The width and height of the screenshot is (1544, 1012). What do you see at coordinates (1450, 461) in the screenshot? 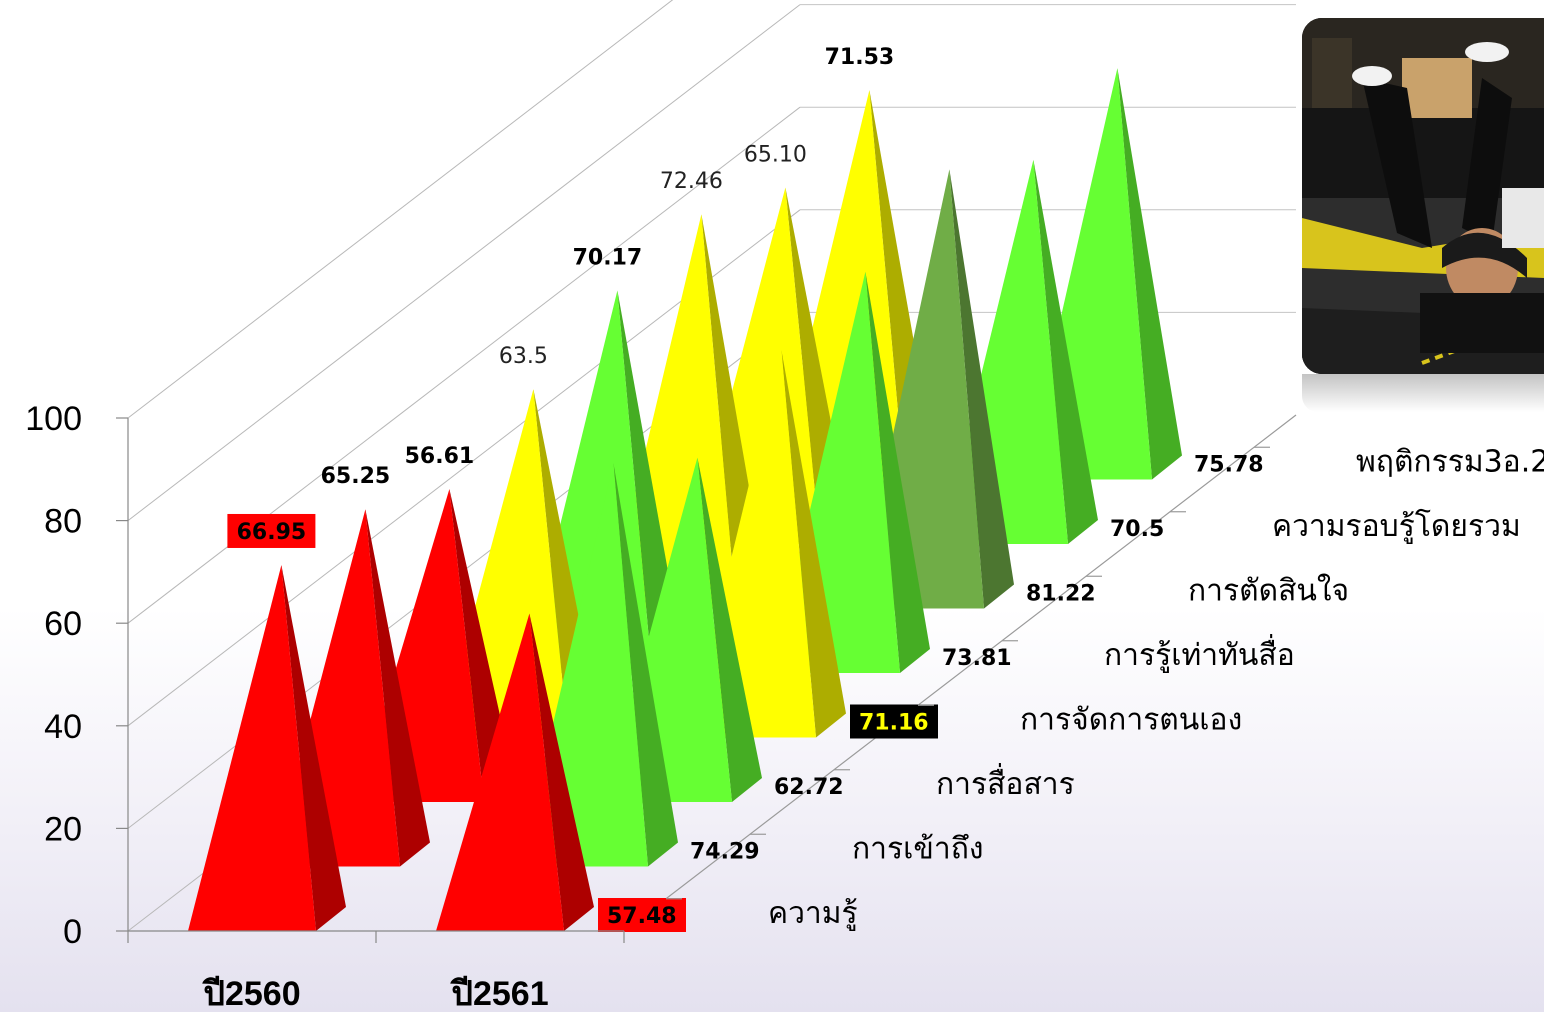
I see `series-name-label: พฤติกรรม3อ.2ส` at bounding box center [1450, 461].